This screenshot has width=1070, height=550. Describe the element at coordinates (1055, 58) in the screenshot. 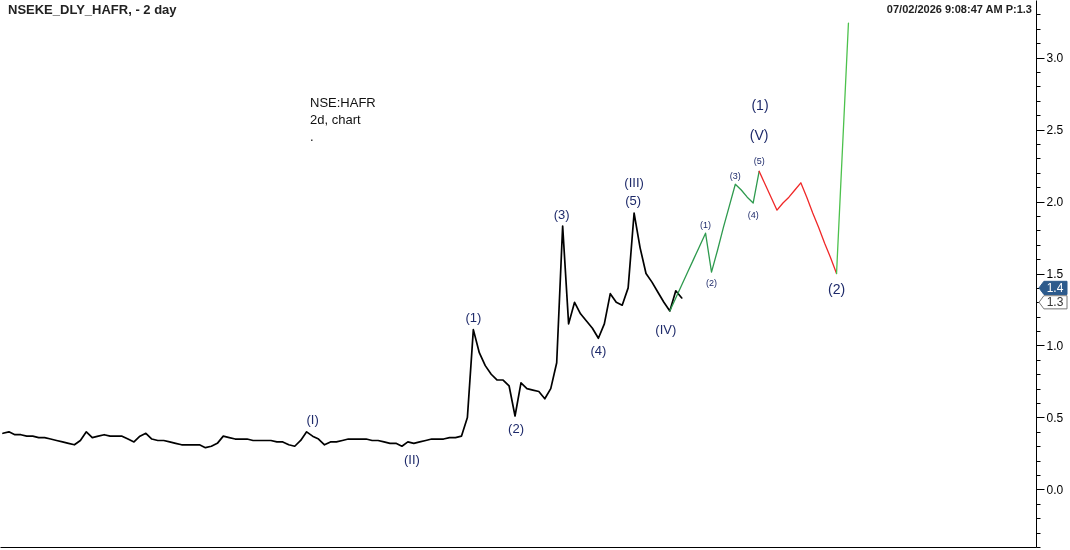

I see `y-tick-label: 3.0` at that location.